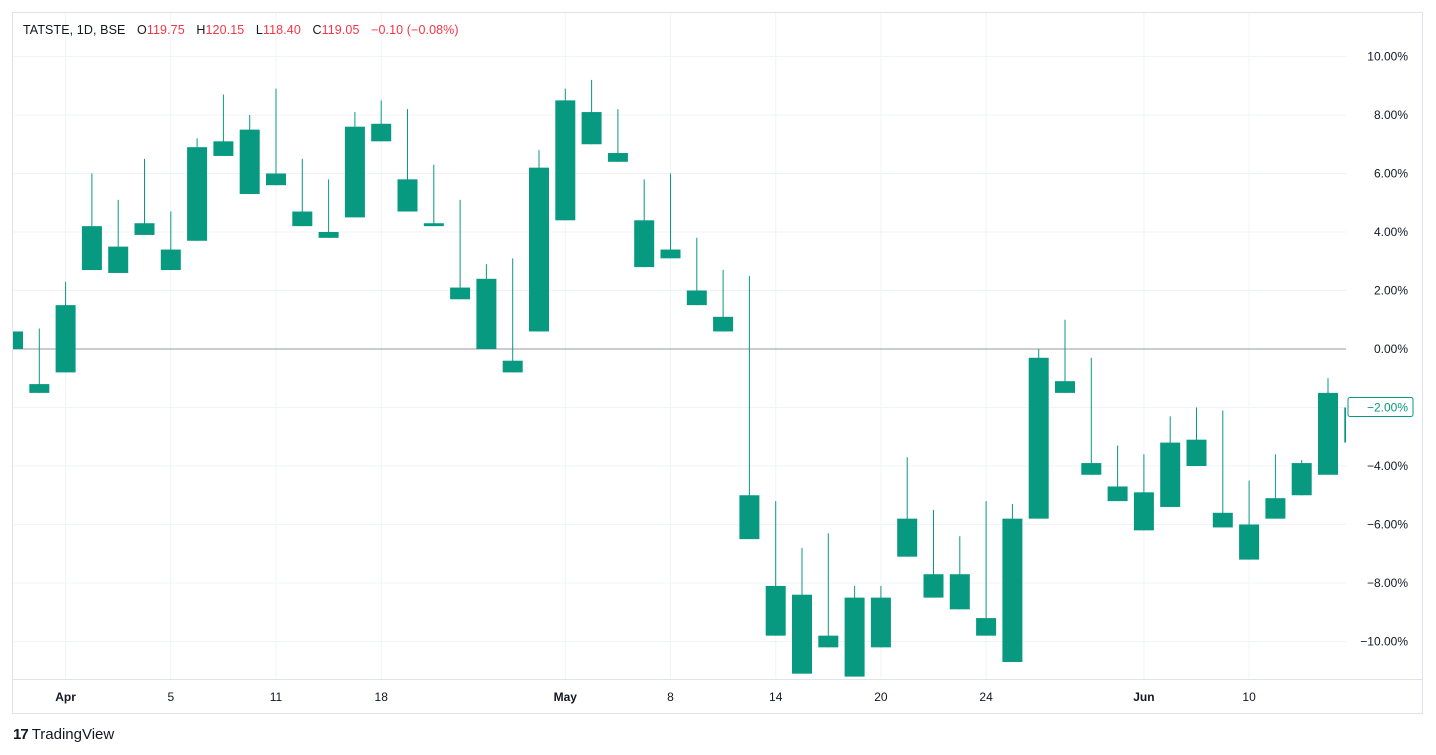  What do you see at coordinates (1387, 57) in the screenshot?
I see `price-tick-label: 10.00%` at bounding box center [1387, 57].